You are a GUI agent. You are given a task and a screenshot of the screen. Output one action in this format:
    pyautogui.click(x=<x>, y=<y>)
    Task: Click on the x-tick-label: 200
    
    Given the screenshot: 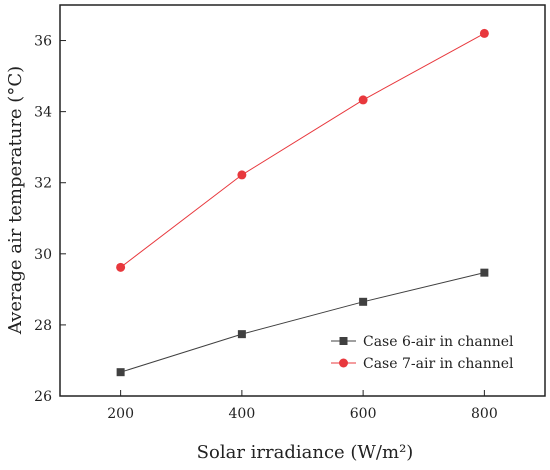 What is the action you would take?
    pyautogui.click(x=120, y=414)
    